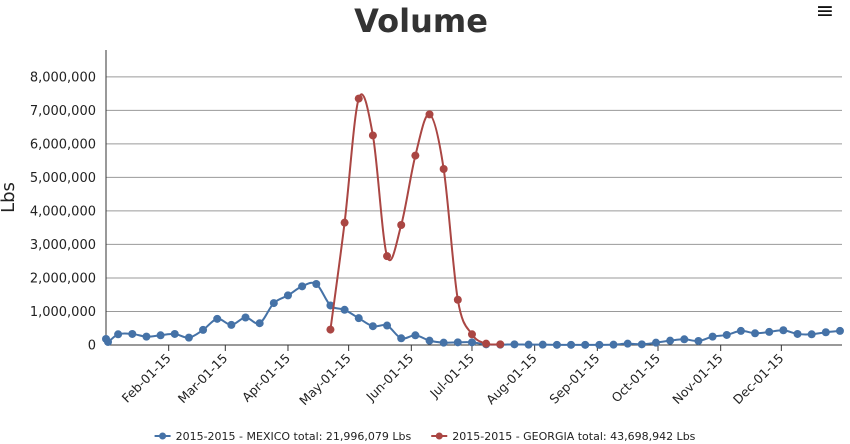 The height and width of the screenshot is (444, 850). Describe the element at coordinates (92, 346) in the screenshot. I see `y-tick-label: 0` at that location.